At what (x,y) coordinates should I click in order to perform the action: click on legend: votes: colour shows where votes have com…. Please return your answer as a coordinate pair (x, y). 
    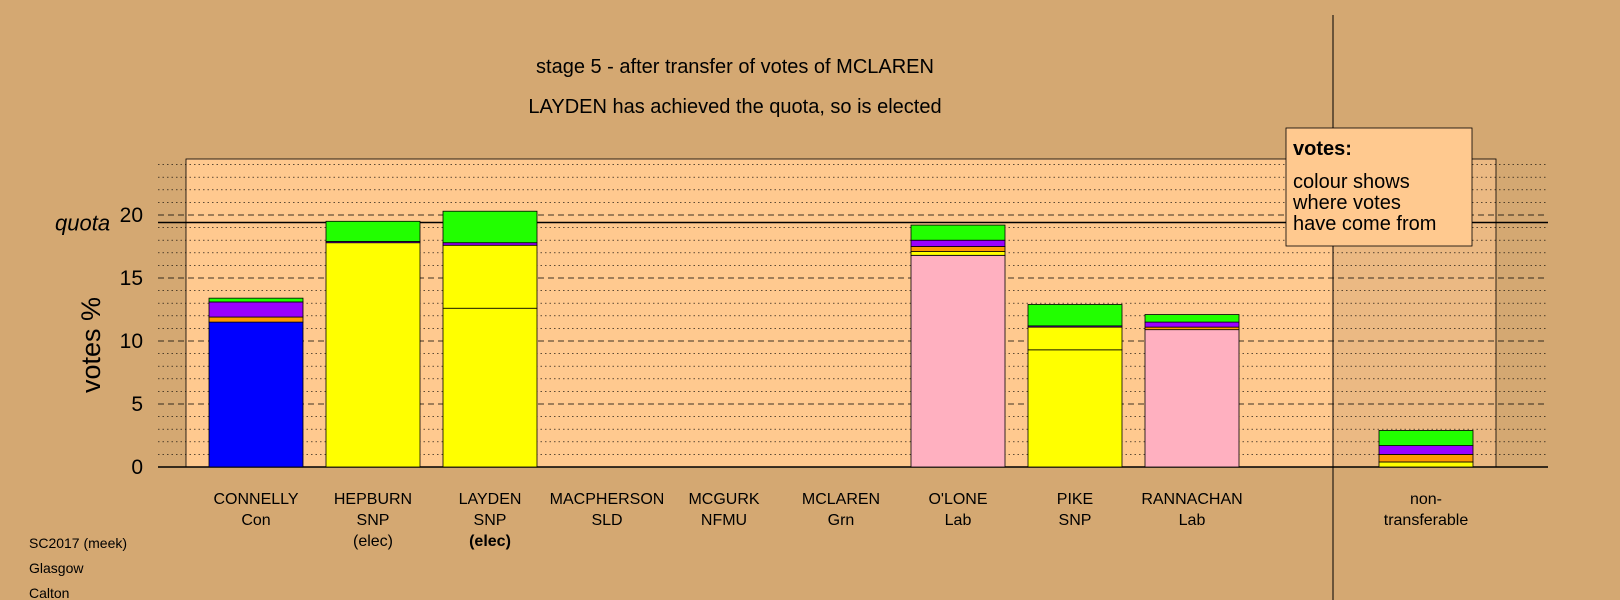
    Looking at the image, I should click on (1379, 187).